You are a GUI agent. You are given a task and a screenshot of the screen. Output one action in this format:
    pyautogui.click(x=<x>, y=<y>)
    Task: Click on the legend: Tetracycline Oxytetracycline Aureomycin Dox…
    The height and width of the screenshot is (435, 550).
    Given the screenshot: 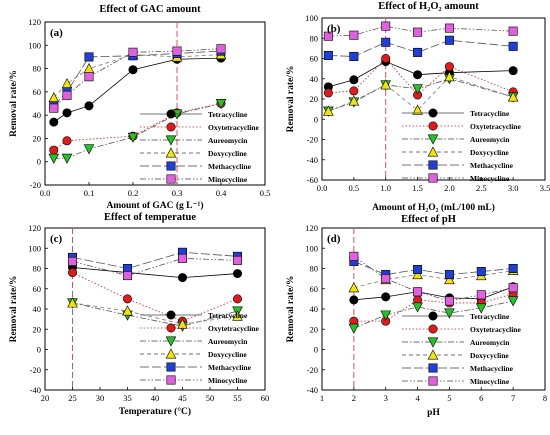 What is the action you would take?
    pyautogui.click(x=199, y=347)
    